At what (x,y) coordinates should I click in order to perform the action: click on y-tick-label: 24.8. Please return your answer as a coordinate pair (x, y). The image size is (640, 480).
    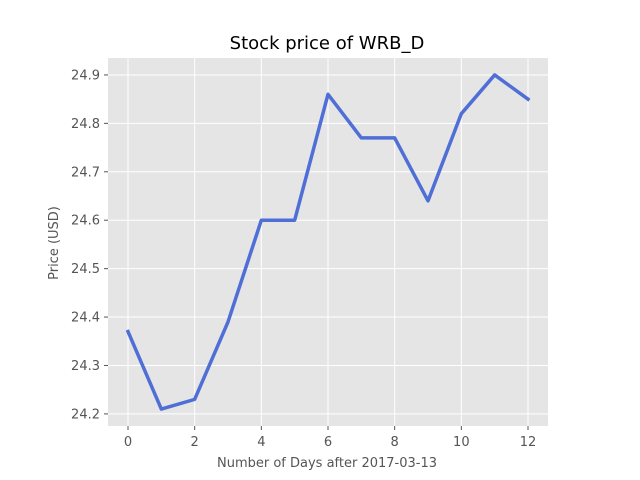
    Looking at the image, I should click on (85, 124).